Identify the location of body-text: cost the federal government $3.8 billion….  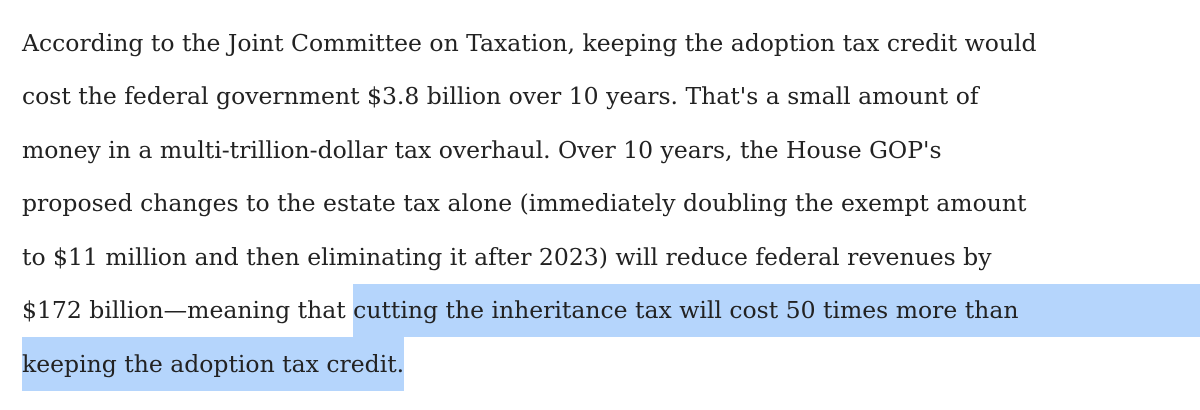
(500, 96).